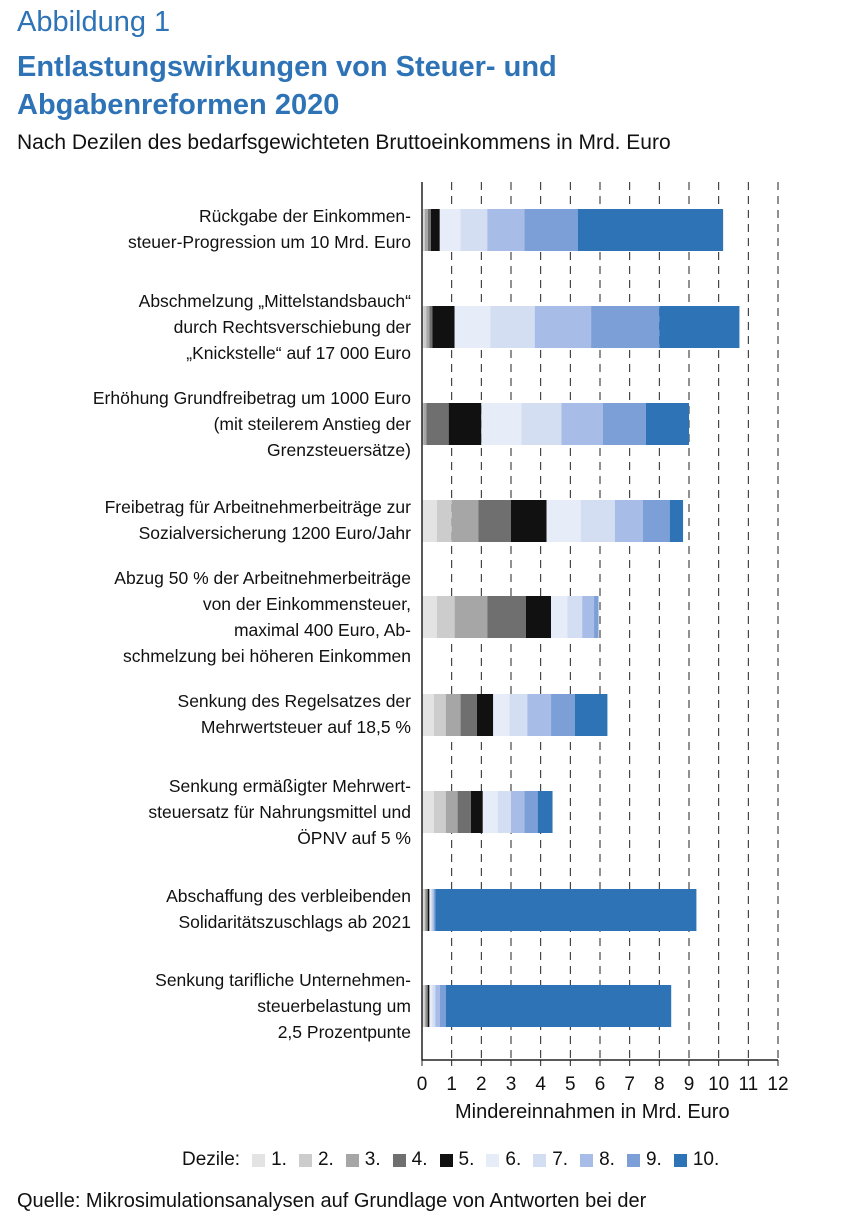 This screenshot has height=1213, width=867. Describe the element at coordinates (363, 1160) in the screenshot. I see `legend-item: 3.` at that location.